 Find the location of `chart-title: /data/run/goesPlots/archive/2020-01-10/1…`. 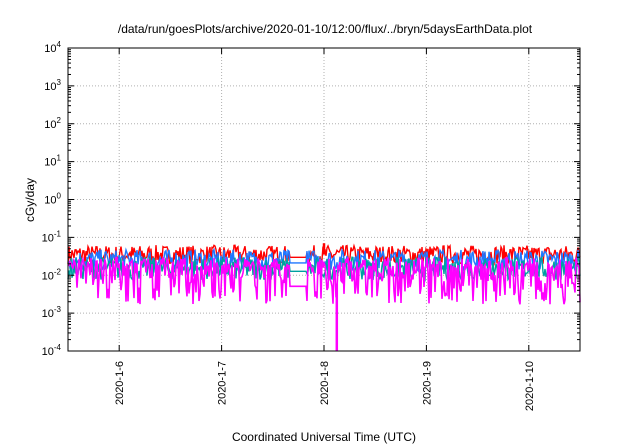

chart-title: /data/run/goesPlots/archive/2020-01-10/1… is located at coordinates (325, 29).